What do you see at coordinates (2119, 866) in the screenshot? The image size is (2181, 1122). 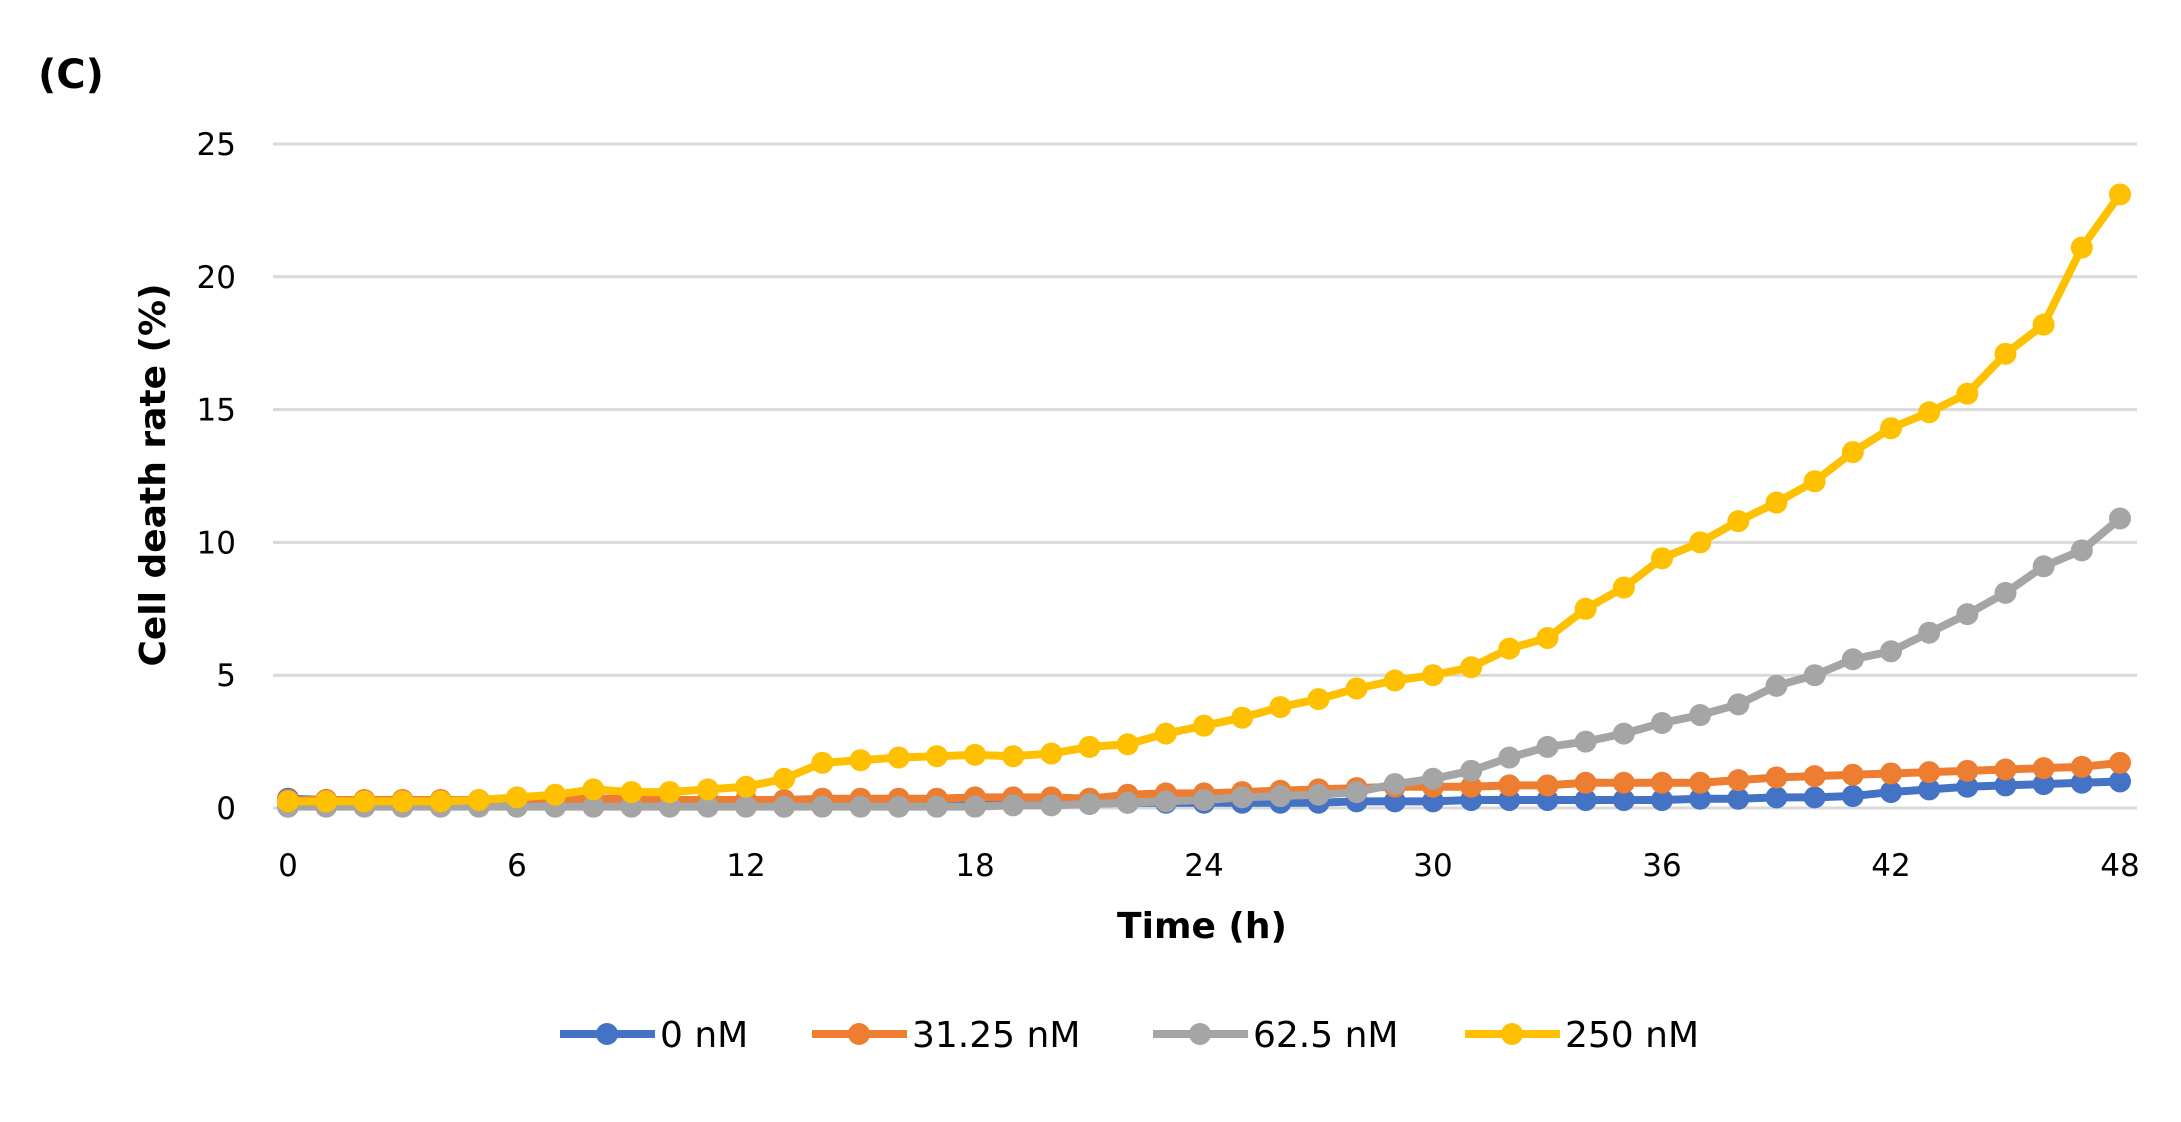 I see `x-tick-label: 48` at bounding box center [2119, 866].